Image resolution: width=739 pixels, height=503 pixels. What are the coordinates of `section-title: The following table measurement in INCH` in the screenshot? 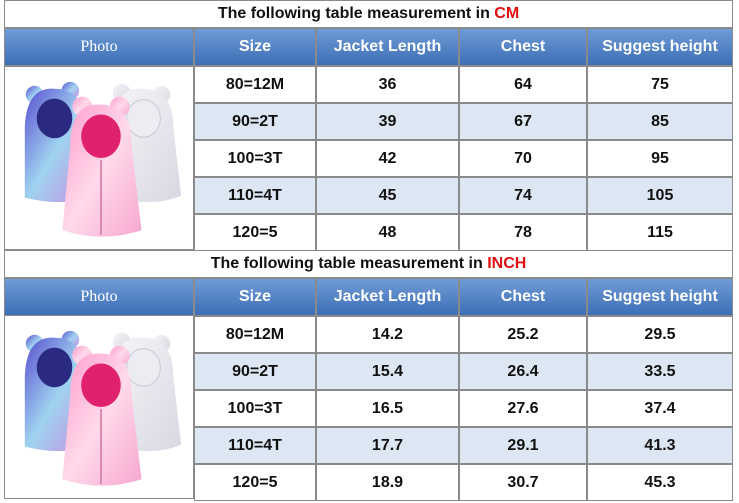 It's located at (368, 264).